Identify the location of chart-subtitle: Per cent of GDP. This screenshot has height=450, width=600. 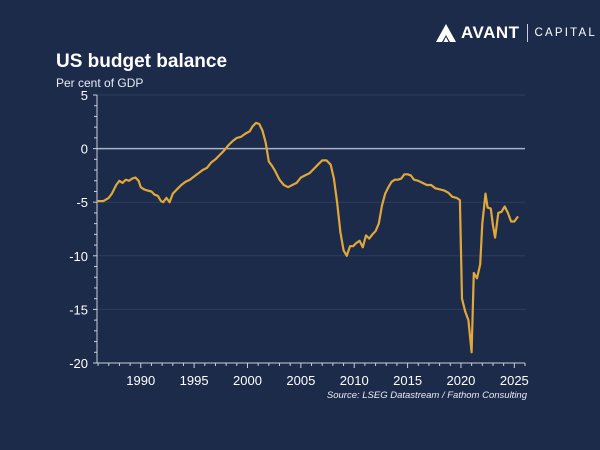
(100, 83).